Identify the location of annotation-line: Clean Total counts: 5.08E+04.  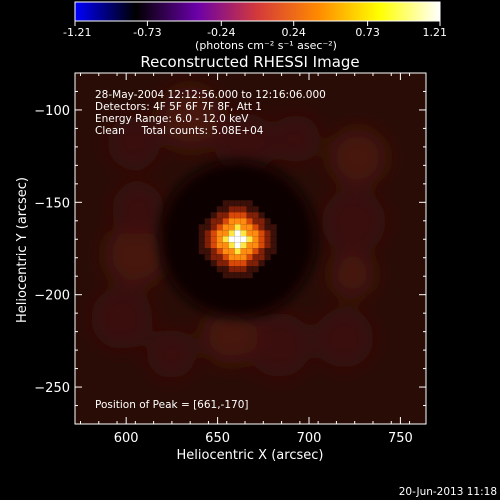
(179, 131).